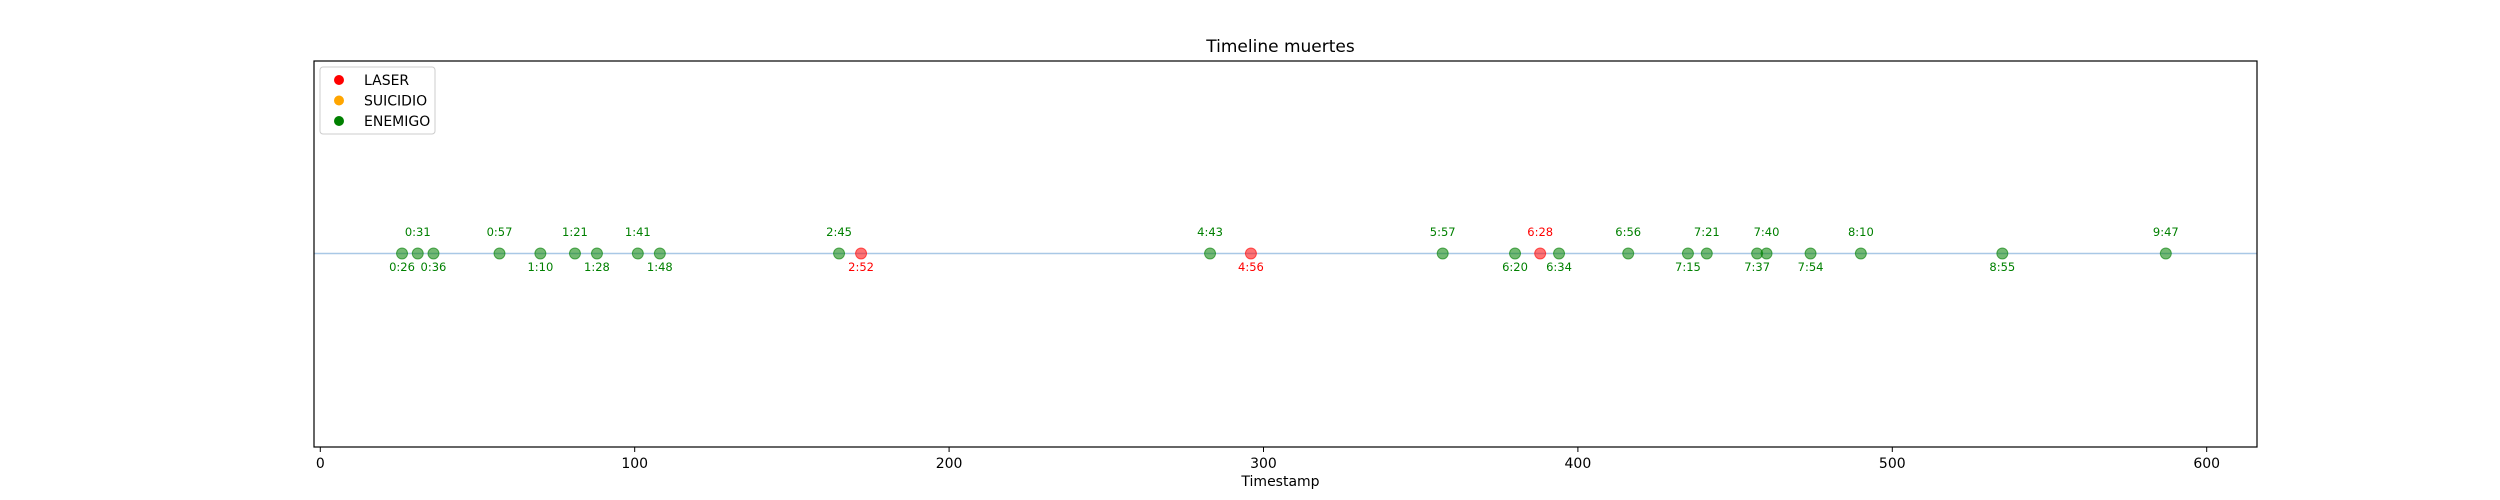  I want to click on legend-entry: SUICIDIO, so click(395, 102).